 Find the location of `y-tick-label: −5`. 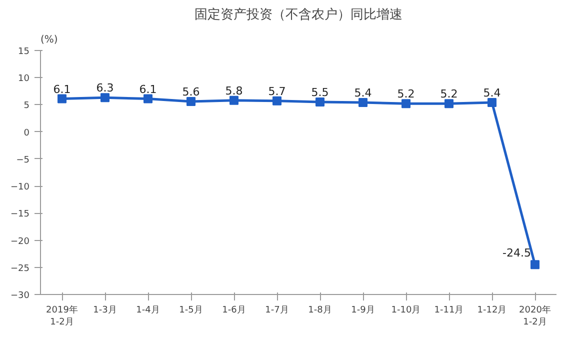

y-tick-label: −5 is located at coordinates (23, 160).